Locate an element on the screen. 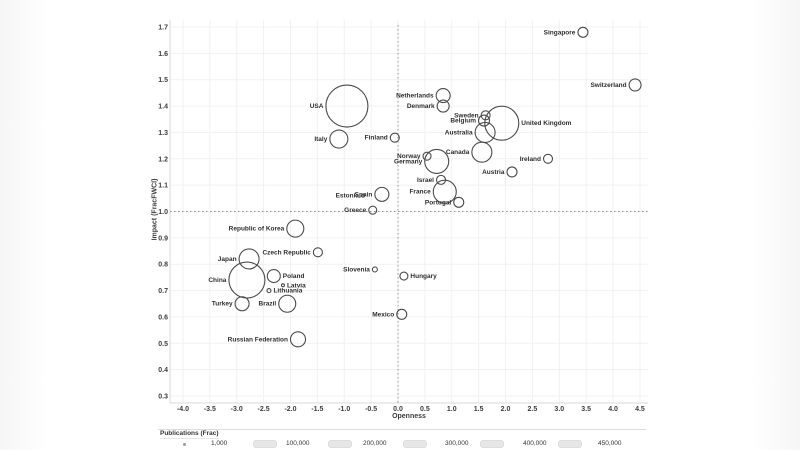 The width and height of the screenshot is (800, 455). bubble-label-china: China is located at coordinates (217, 280).